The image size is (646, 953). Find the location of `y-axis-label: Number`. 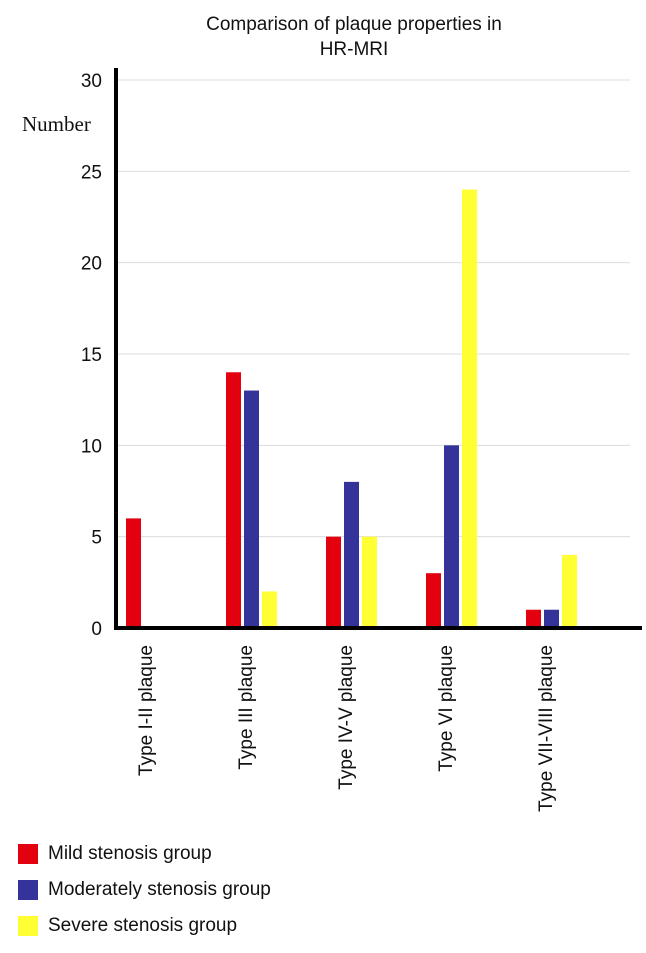

y-axis-label: Number is located at coordinates (56, 124).